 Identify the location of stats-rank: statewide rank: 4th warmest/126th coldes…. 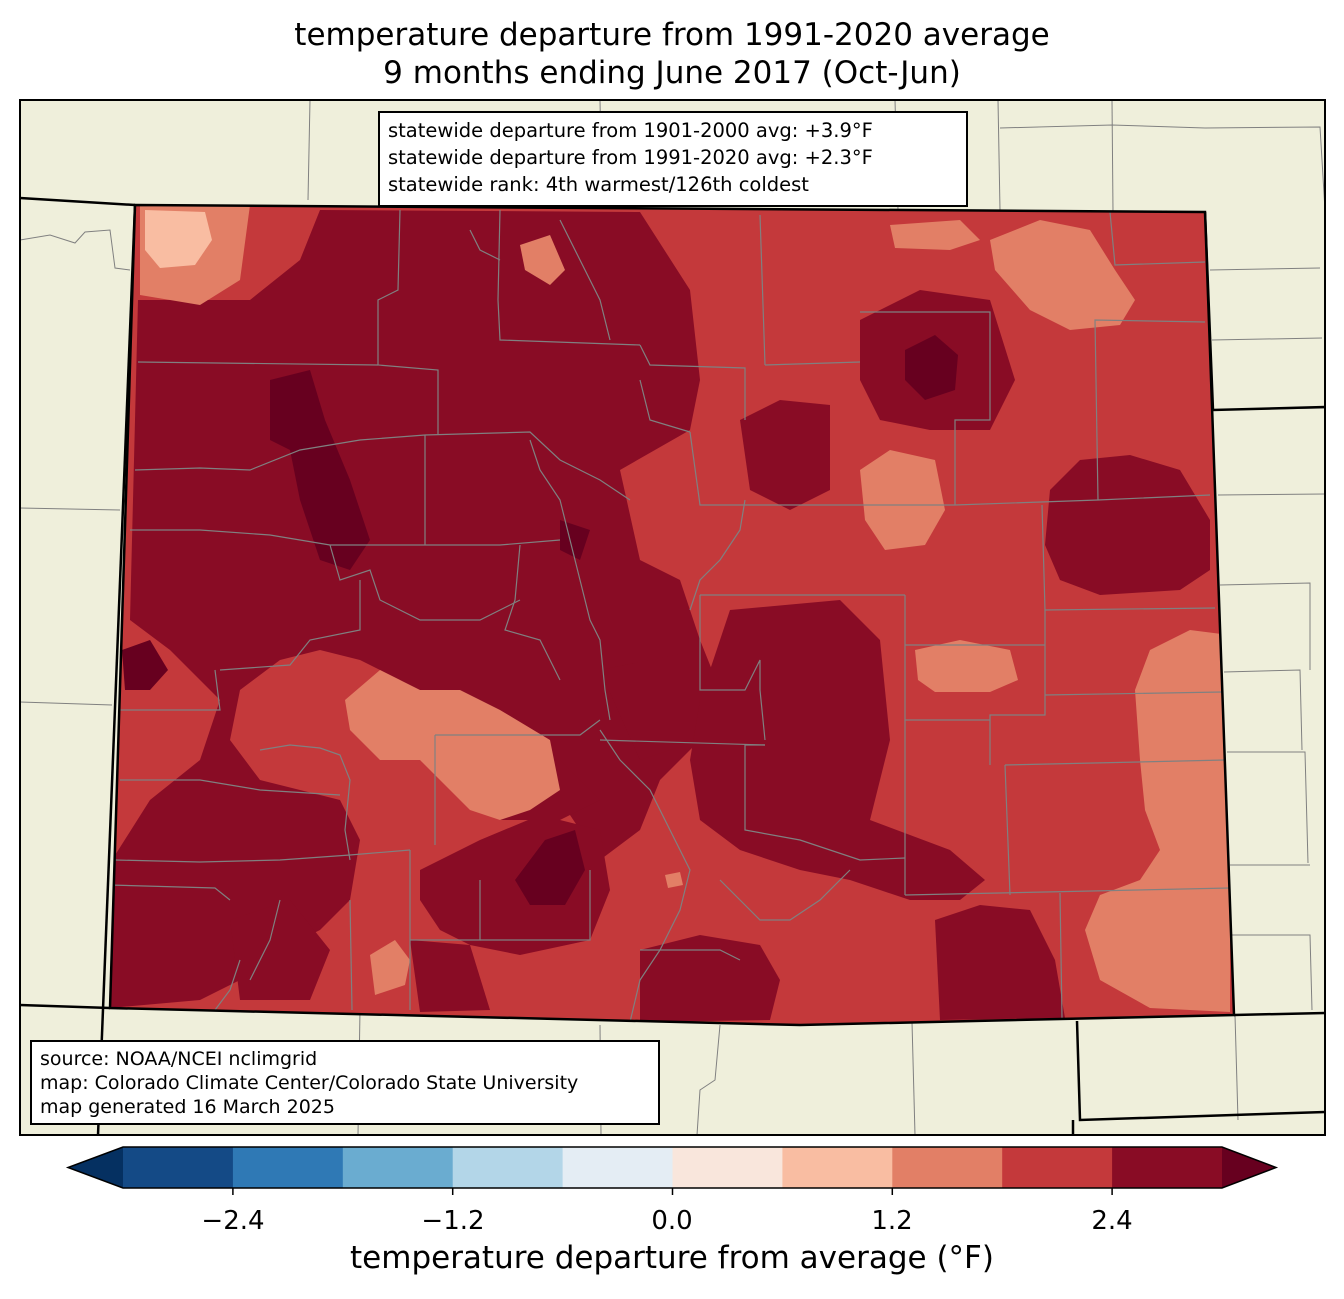
(598, 184).